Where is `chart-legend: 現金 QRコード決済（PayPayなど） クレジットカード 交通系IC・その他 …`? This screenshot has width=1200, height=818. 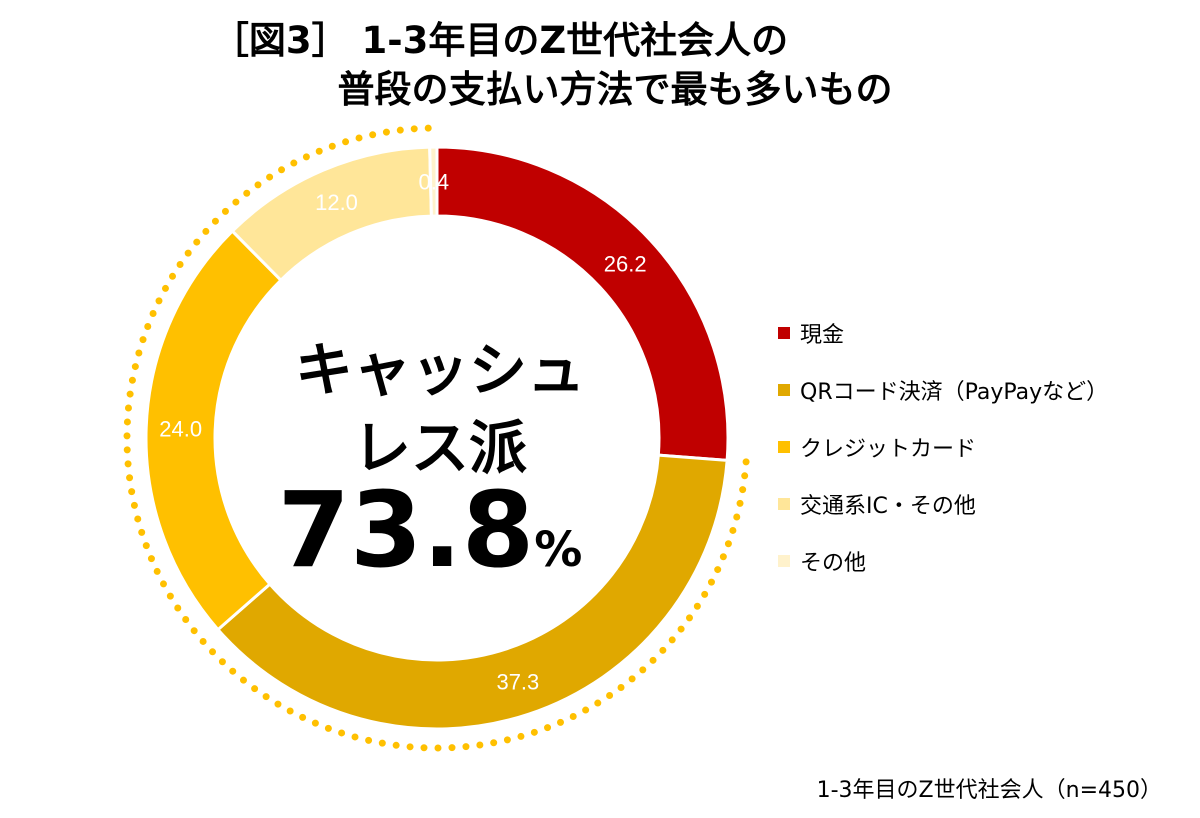 chart-legend: 現金 QRコード決済（PayPayなど） クレジットカード 交通系IC・その他 … is located at coordinates (943, 446).